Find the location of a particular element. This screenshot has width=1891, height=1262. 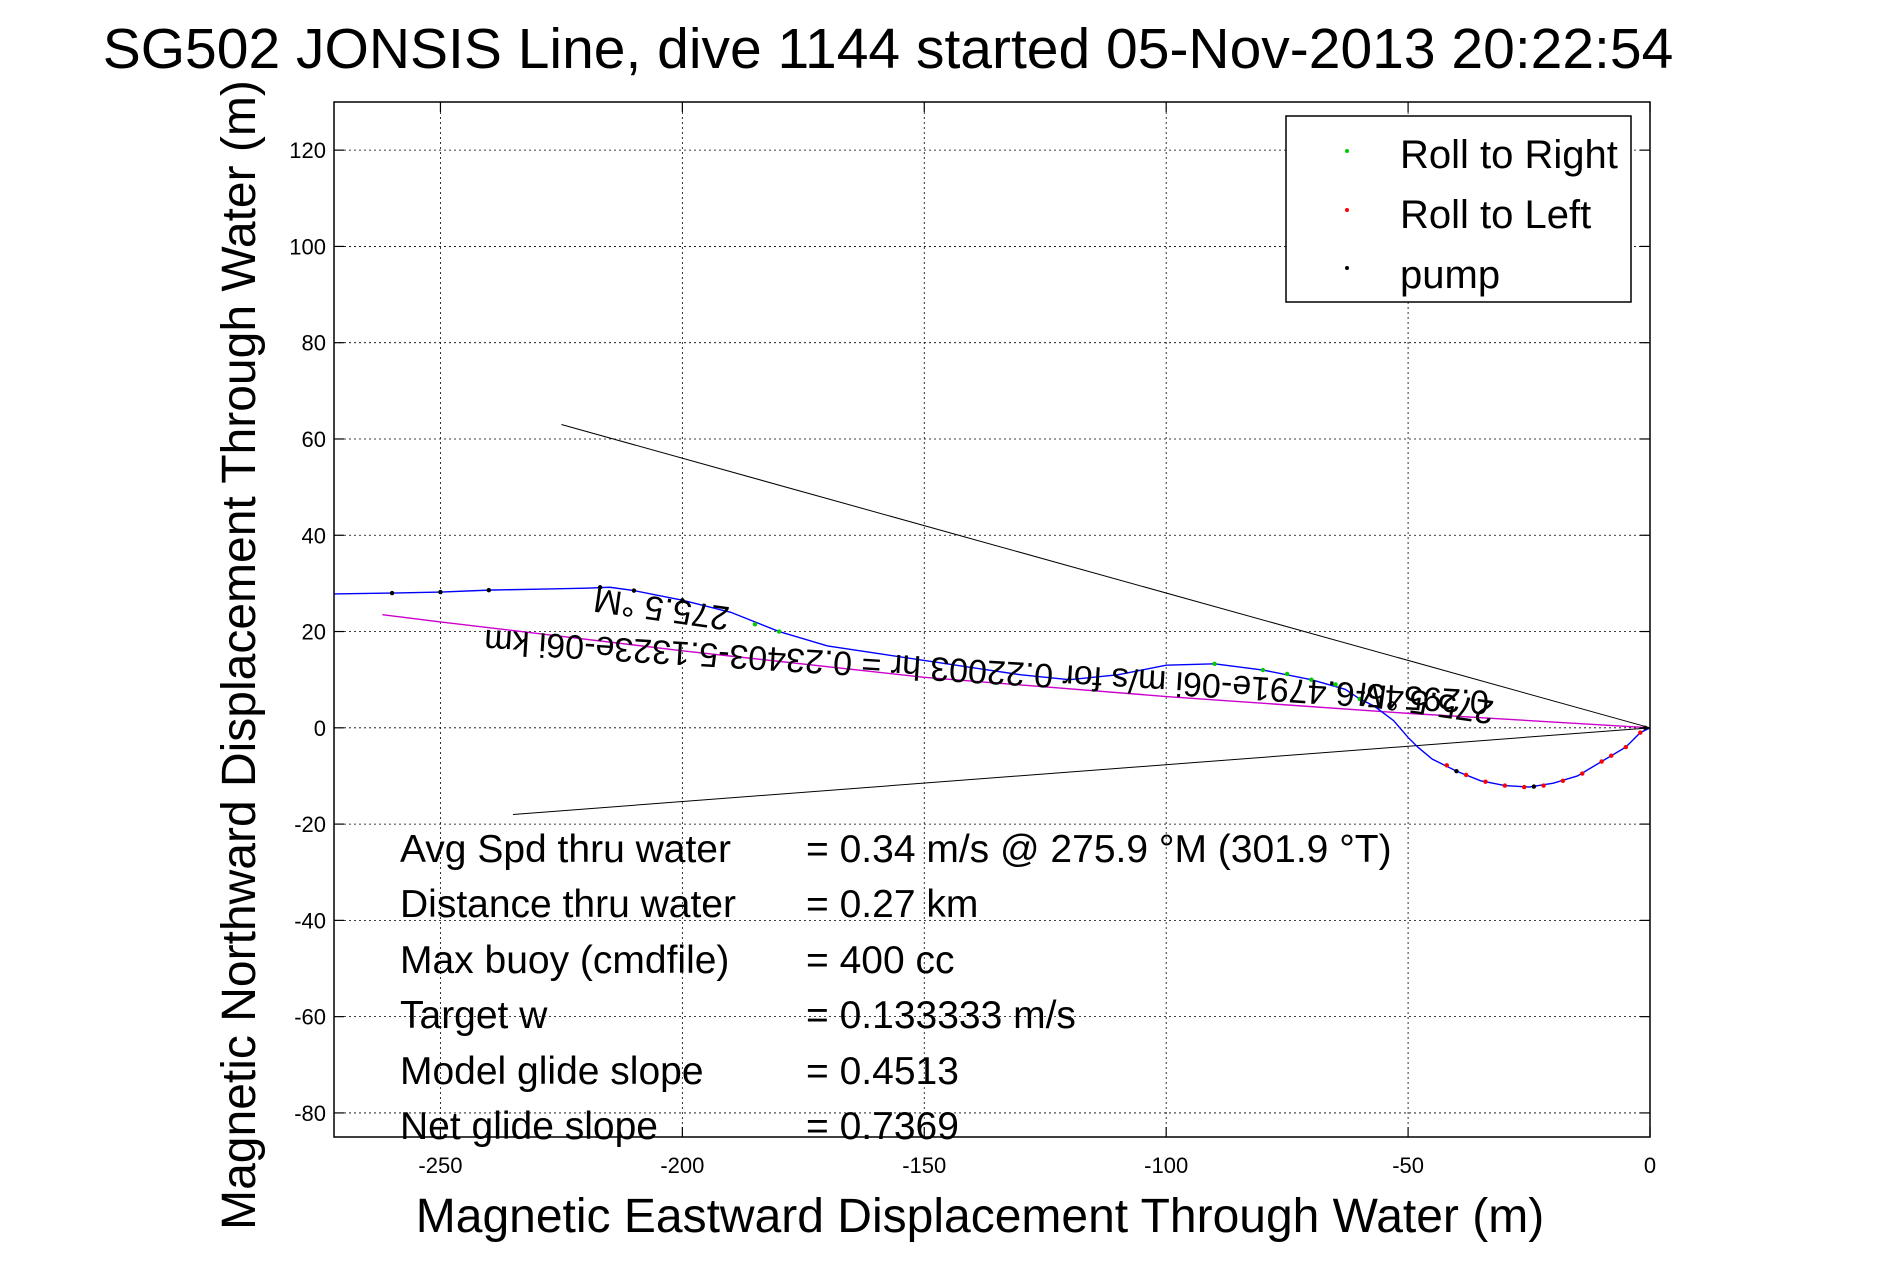

legend-swatch-roll-right is located at coordinates (1347, 151).